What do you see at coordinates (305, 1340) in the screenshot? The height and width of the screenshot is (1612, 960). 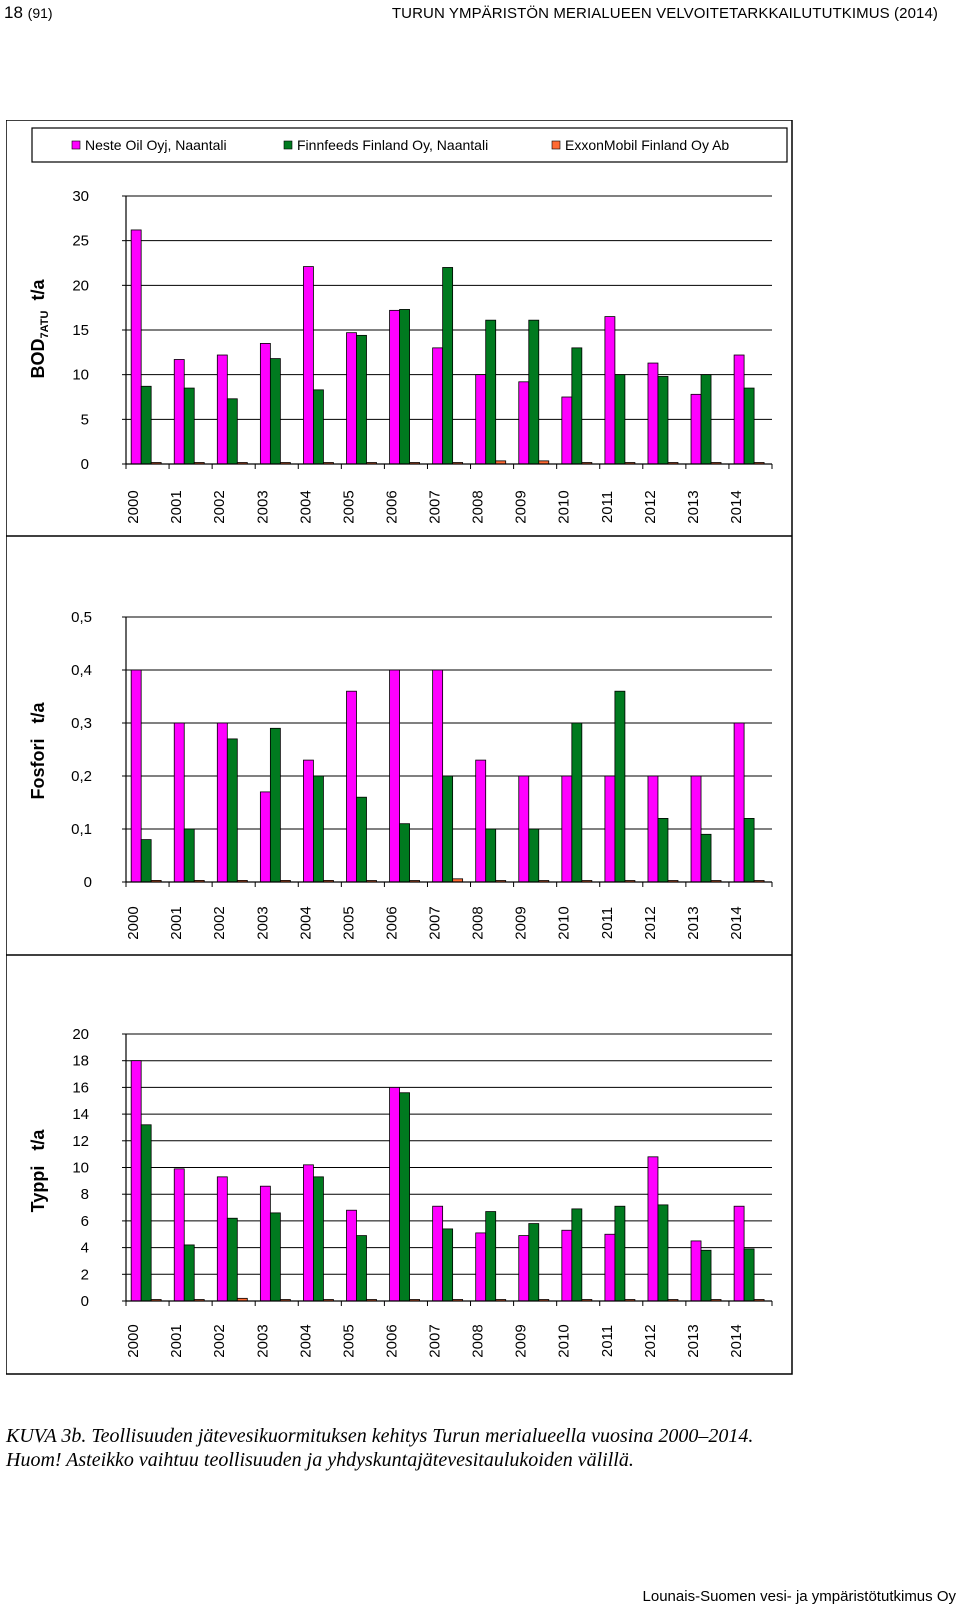 I see `x-tick-label-2004: 2004` at bounding box center [305, 1340].